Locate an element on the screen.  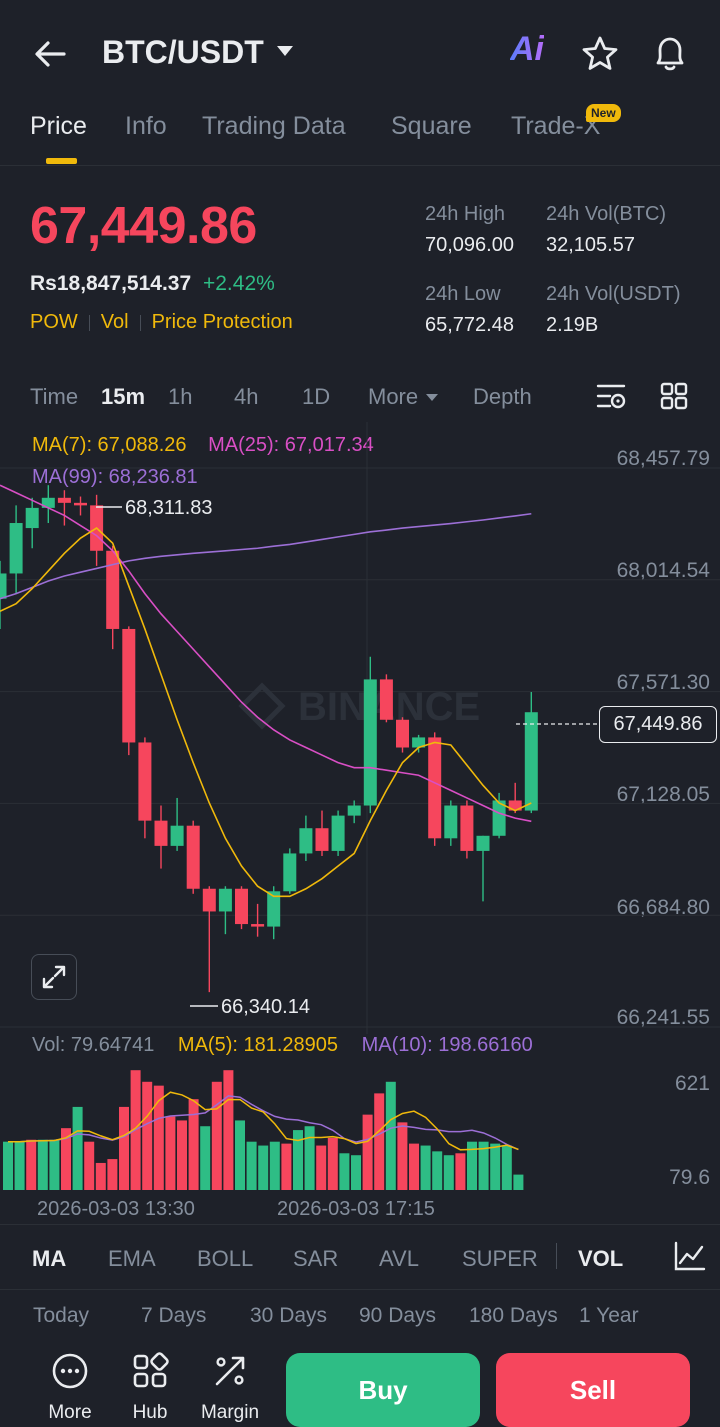
bottom-action-bar: More Hub Margin Buy Sell is located at coordinates (360, 1384).